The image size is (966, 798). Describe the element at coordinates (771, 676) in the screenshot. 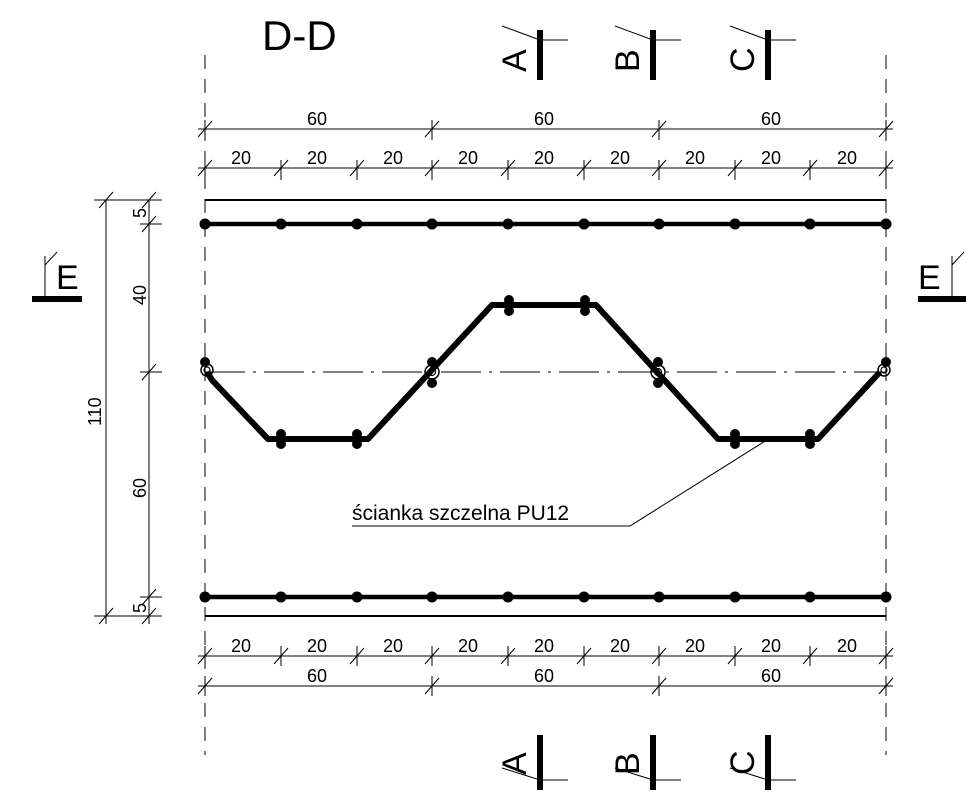

I see `dim-bottom-major-3: 60` at that location.